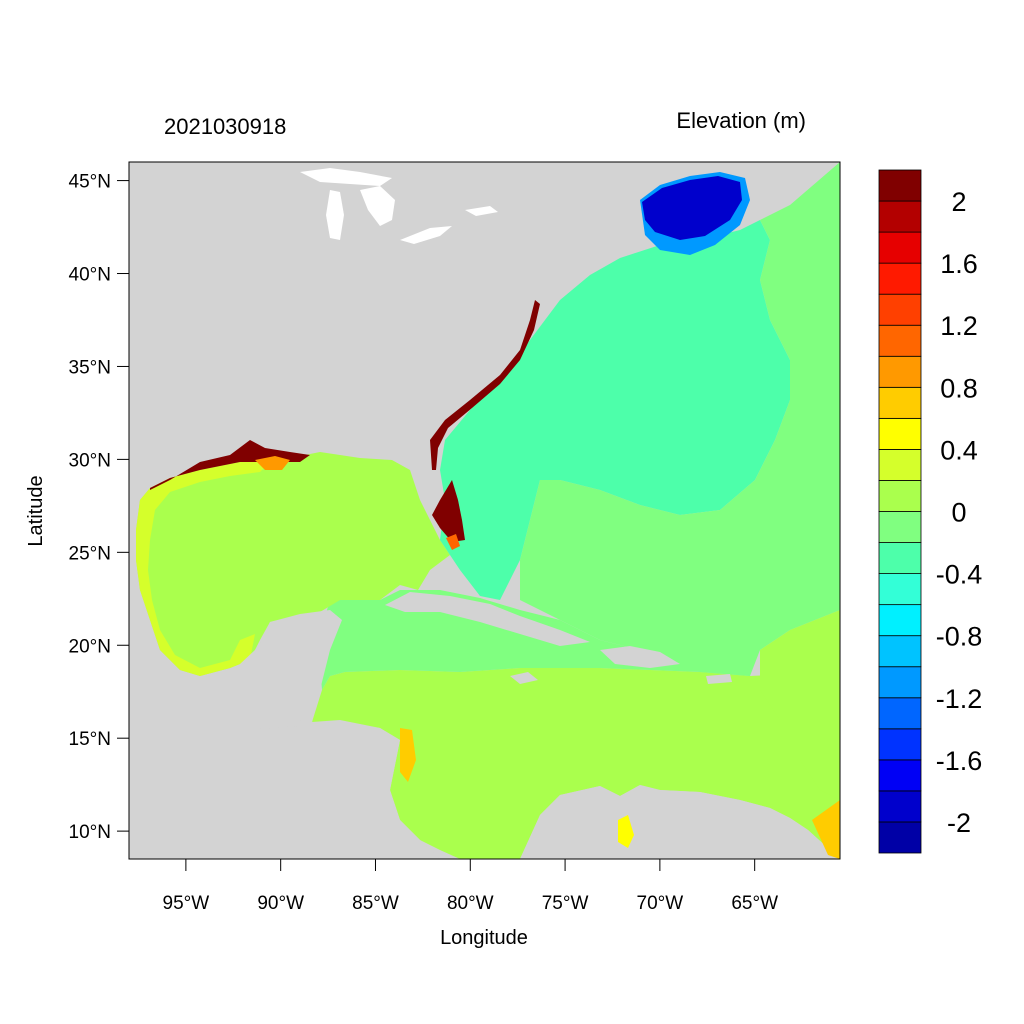 This screenshot has width=1024, height=1024. What do you see at coordinates (375, 903) in the screenshot?
I see `lon-tick-label: 85°W` at bounding box center [375, 903].